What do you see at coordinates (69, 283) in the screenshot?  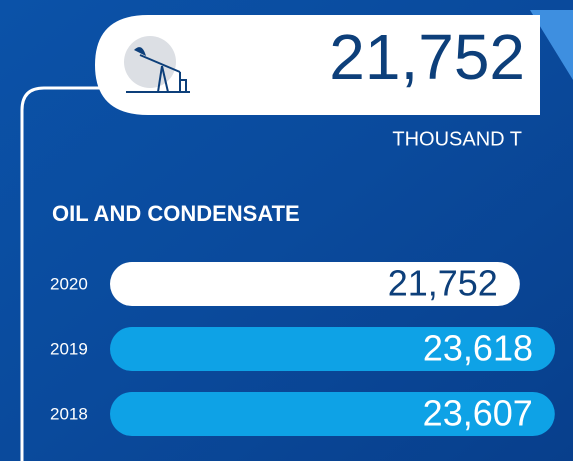 I see `category-label: 2020` at bounding box center [69, 283].